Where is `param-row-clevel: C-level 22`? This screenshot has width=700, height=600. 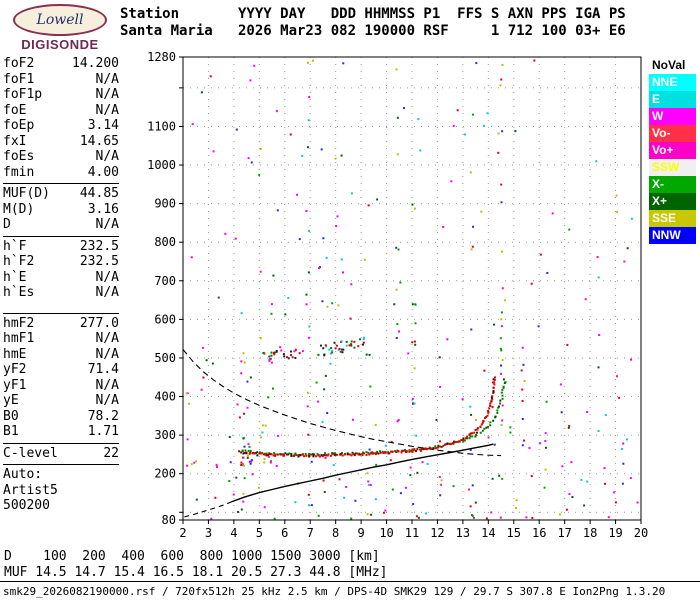
param-row-clevel: C-level 22 is located at coordinates (61, 454).